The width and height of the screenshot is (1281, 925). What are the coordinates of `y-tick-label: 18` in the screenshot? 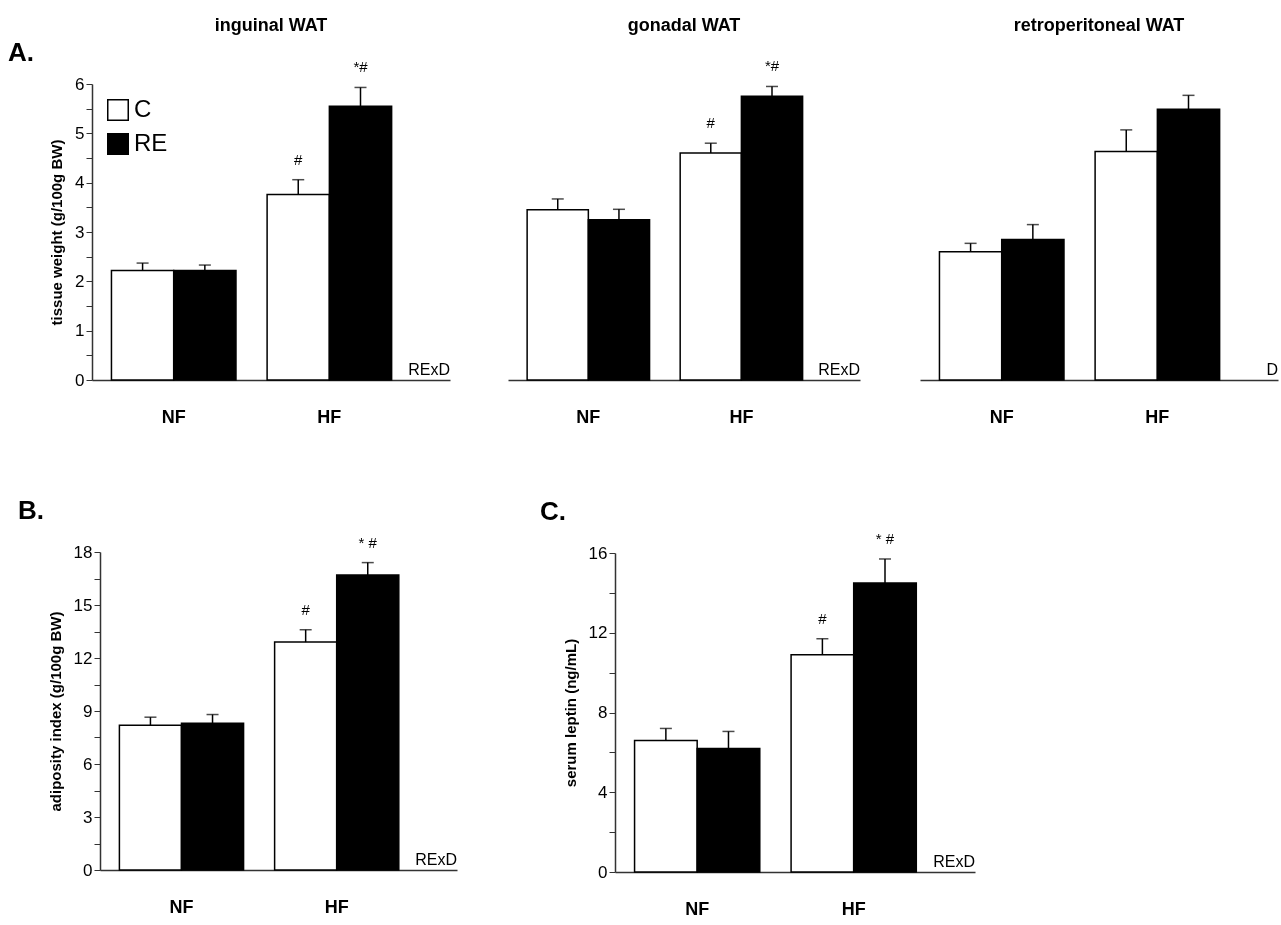 It's located at (83, 552).